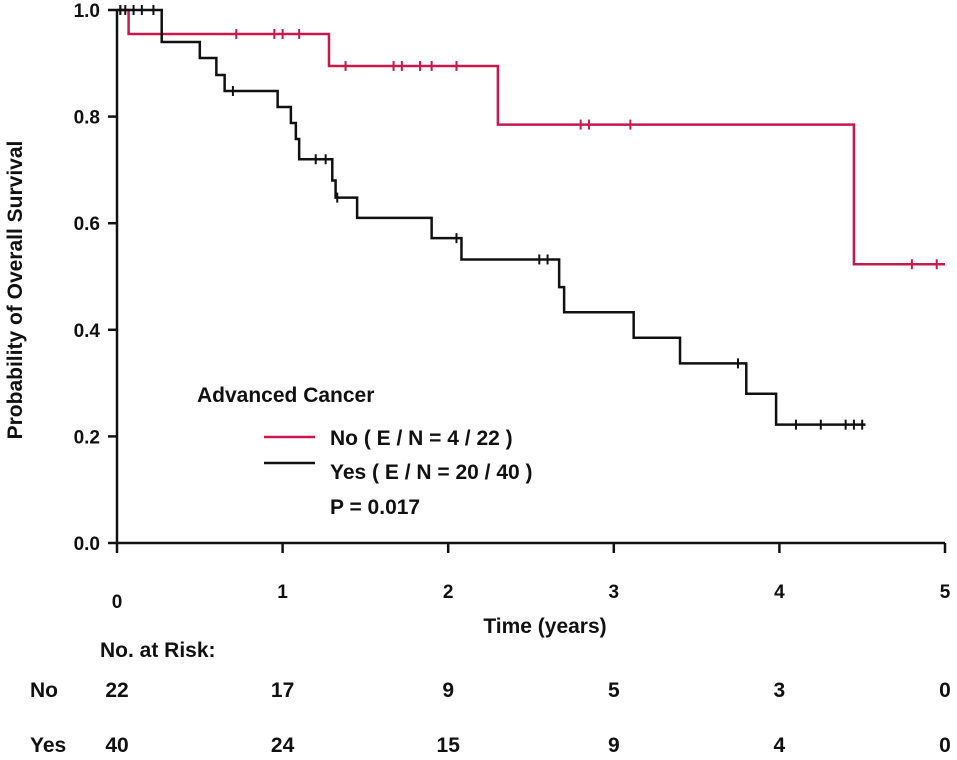 This screenshot has height=760, width=957. I want to click on risk-count: 15, so click(449, 745).